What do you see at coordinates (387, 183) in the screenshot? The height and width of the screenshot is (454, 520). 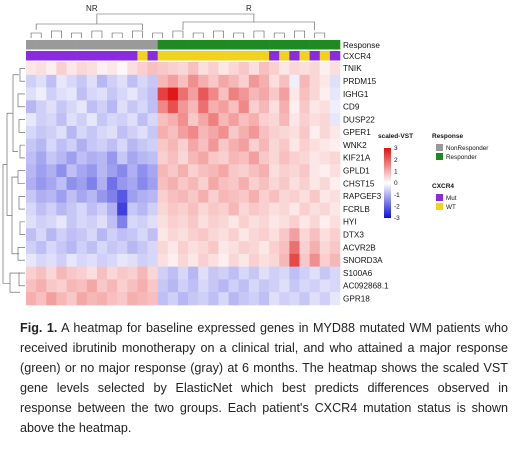 I see `legend-color-scale` at bounding box center [387, 183].